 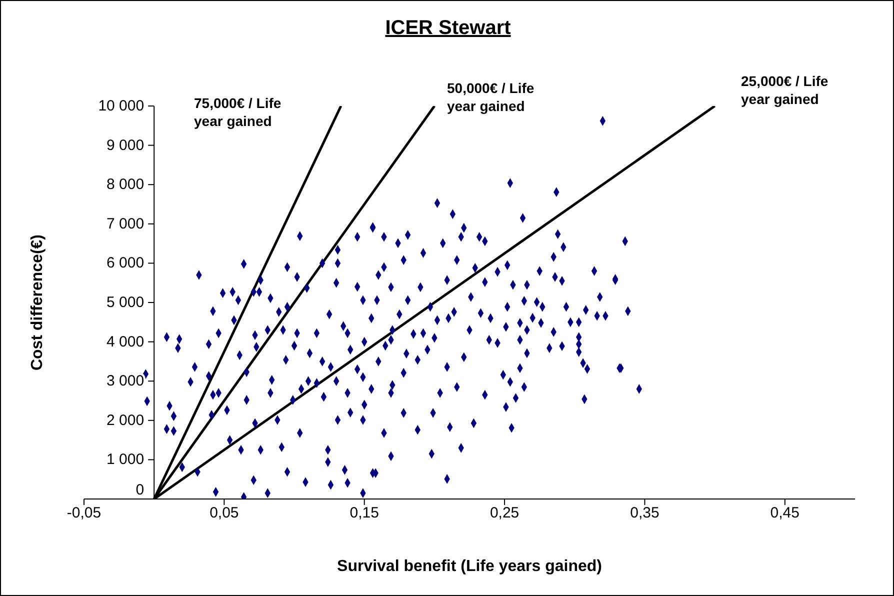 I want to click on x-tick-label: 0,35, so click(x=645, y=513).